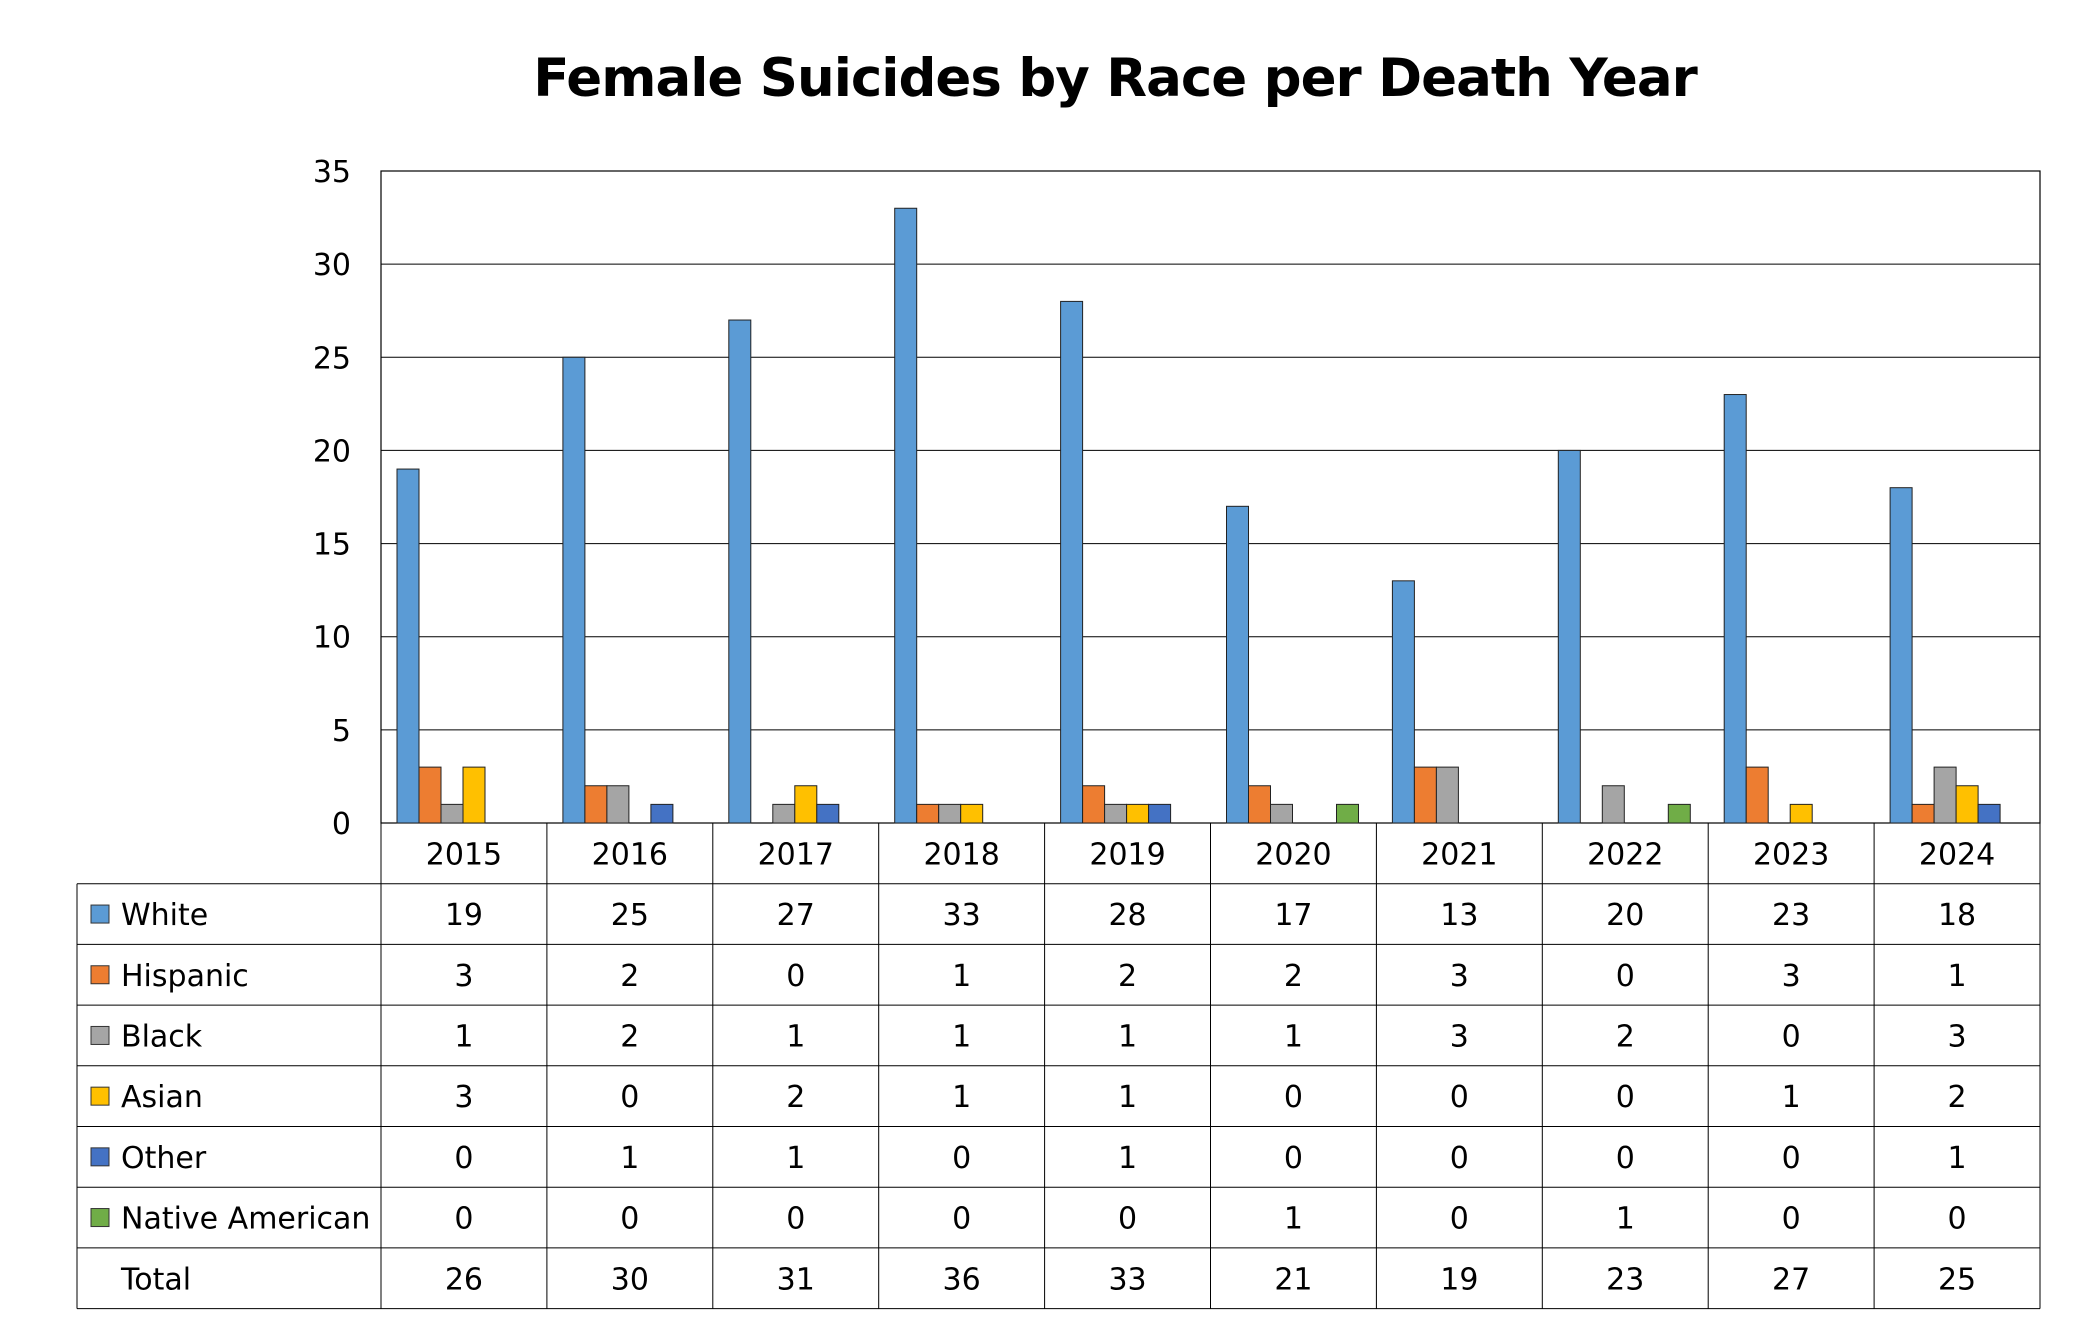 The height and width of the screenshot is (1320, 2079). I want to click on x-tick-label: 2023, so click(1791, 854).